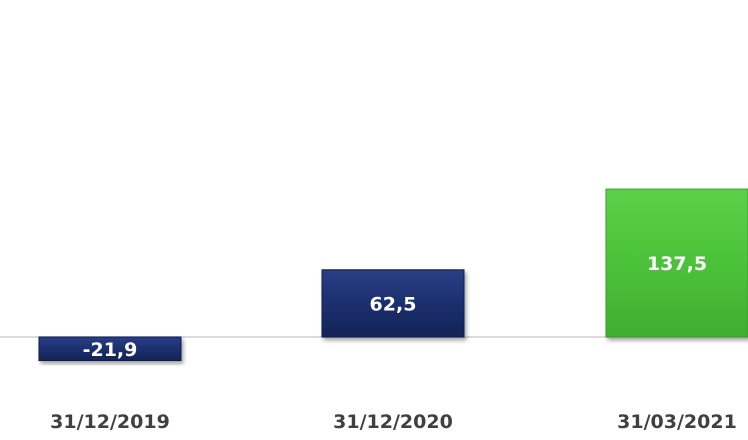 The height and width of the screenshot is (440, 748). I want to click on x-tick-label-0: 31/12/2019, so click(110, 422).